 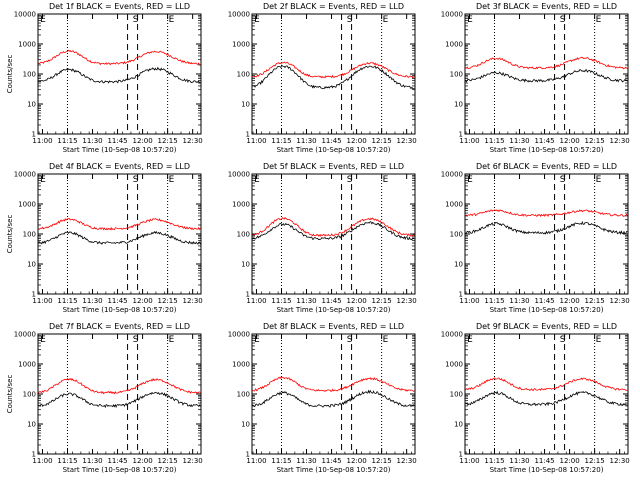 I want to click on y-axis-label: Counts/sec, so click(x=10, y=234).